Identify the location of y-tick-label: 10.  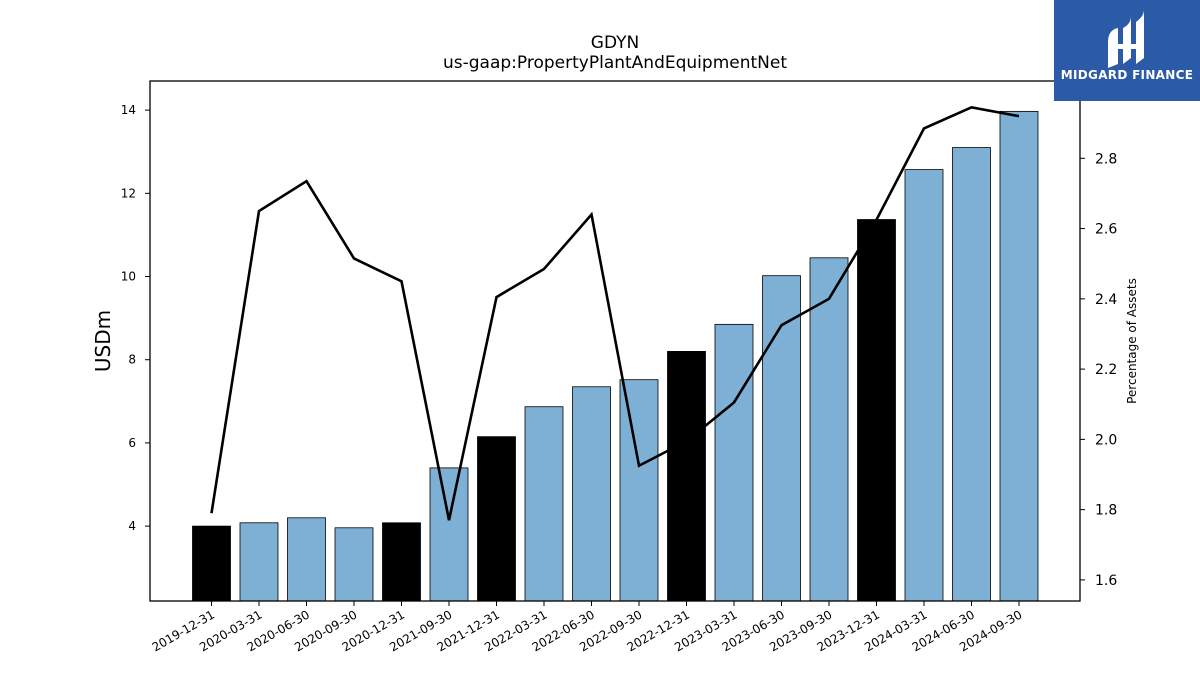
(128, 277).